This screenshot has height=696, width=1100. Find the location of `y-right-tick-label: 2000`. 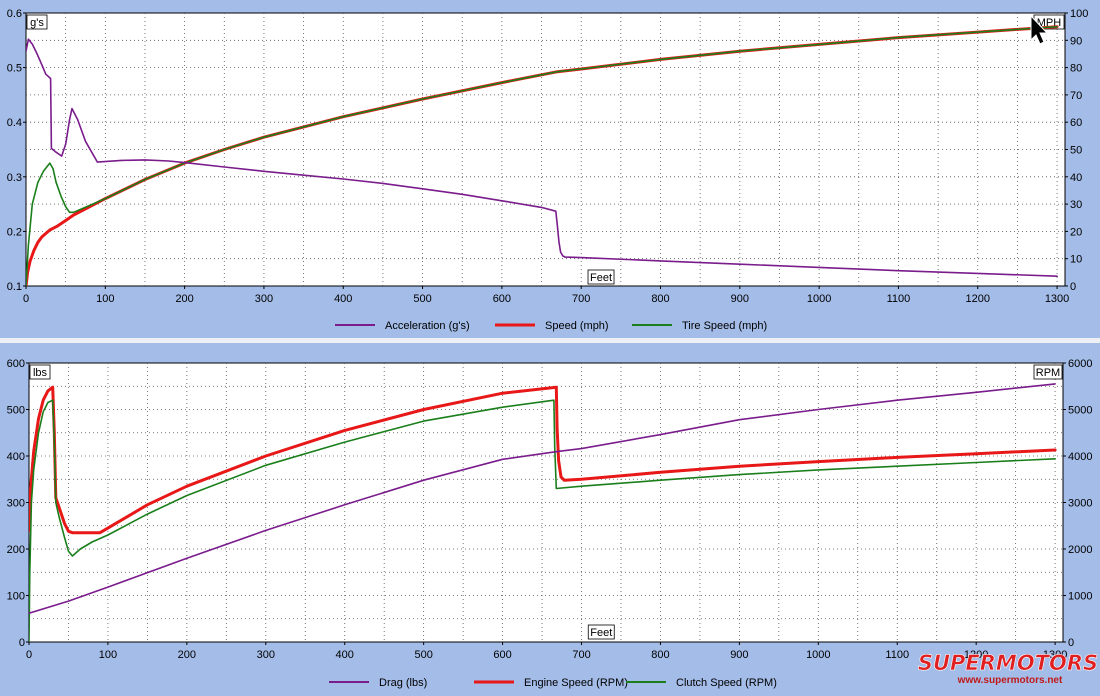

y-right-tick-label: 2000 is located at coordinates (1080, 550).